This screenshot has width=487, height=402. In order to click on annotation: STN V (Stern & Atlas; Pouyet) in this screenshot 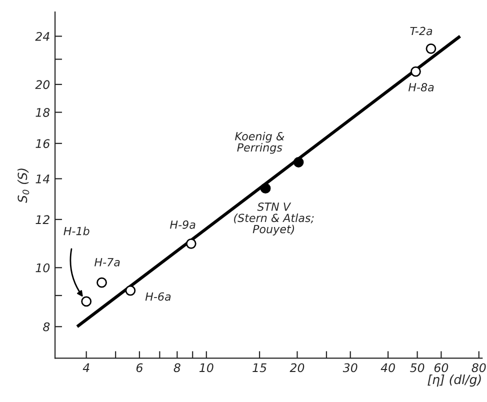, I will do `click(274, 219)`.